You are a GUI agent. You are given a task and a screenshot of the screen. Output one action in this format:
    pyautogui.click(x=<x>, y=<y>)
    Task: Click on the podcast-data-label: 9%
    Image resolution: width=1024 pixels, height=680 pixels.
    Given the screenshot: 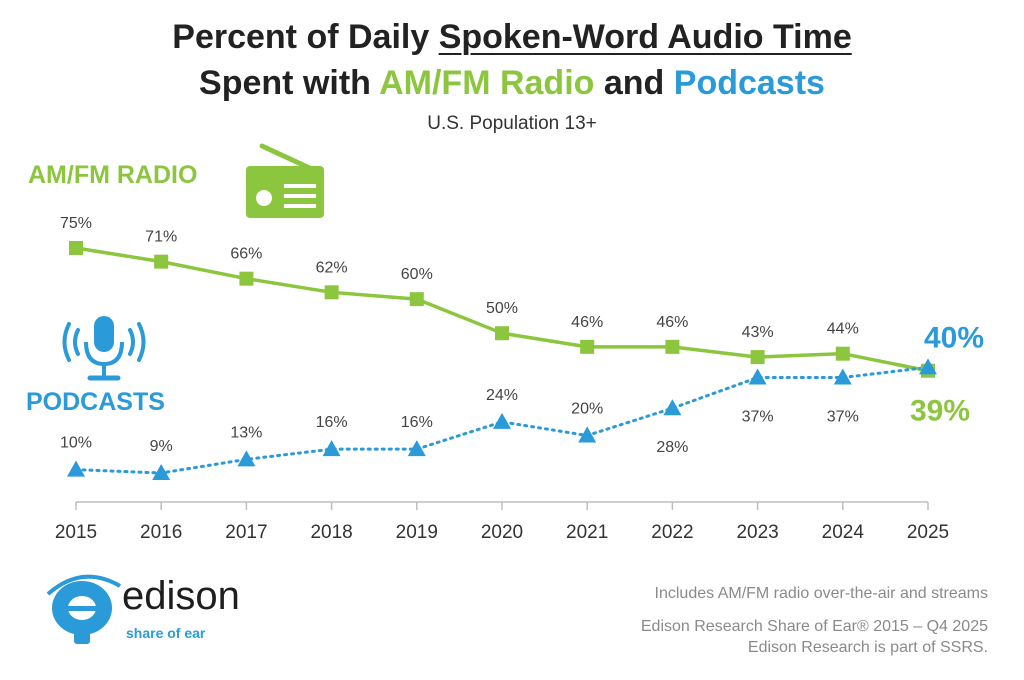 What is the action you would take?
    pyautogui.click(x=161, y=446)
    